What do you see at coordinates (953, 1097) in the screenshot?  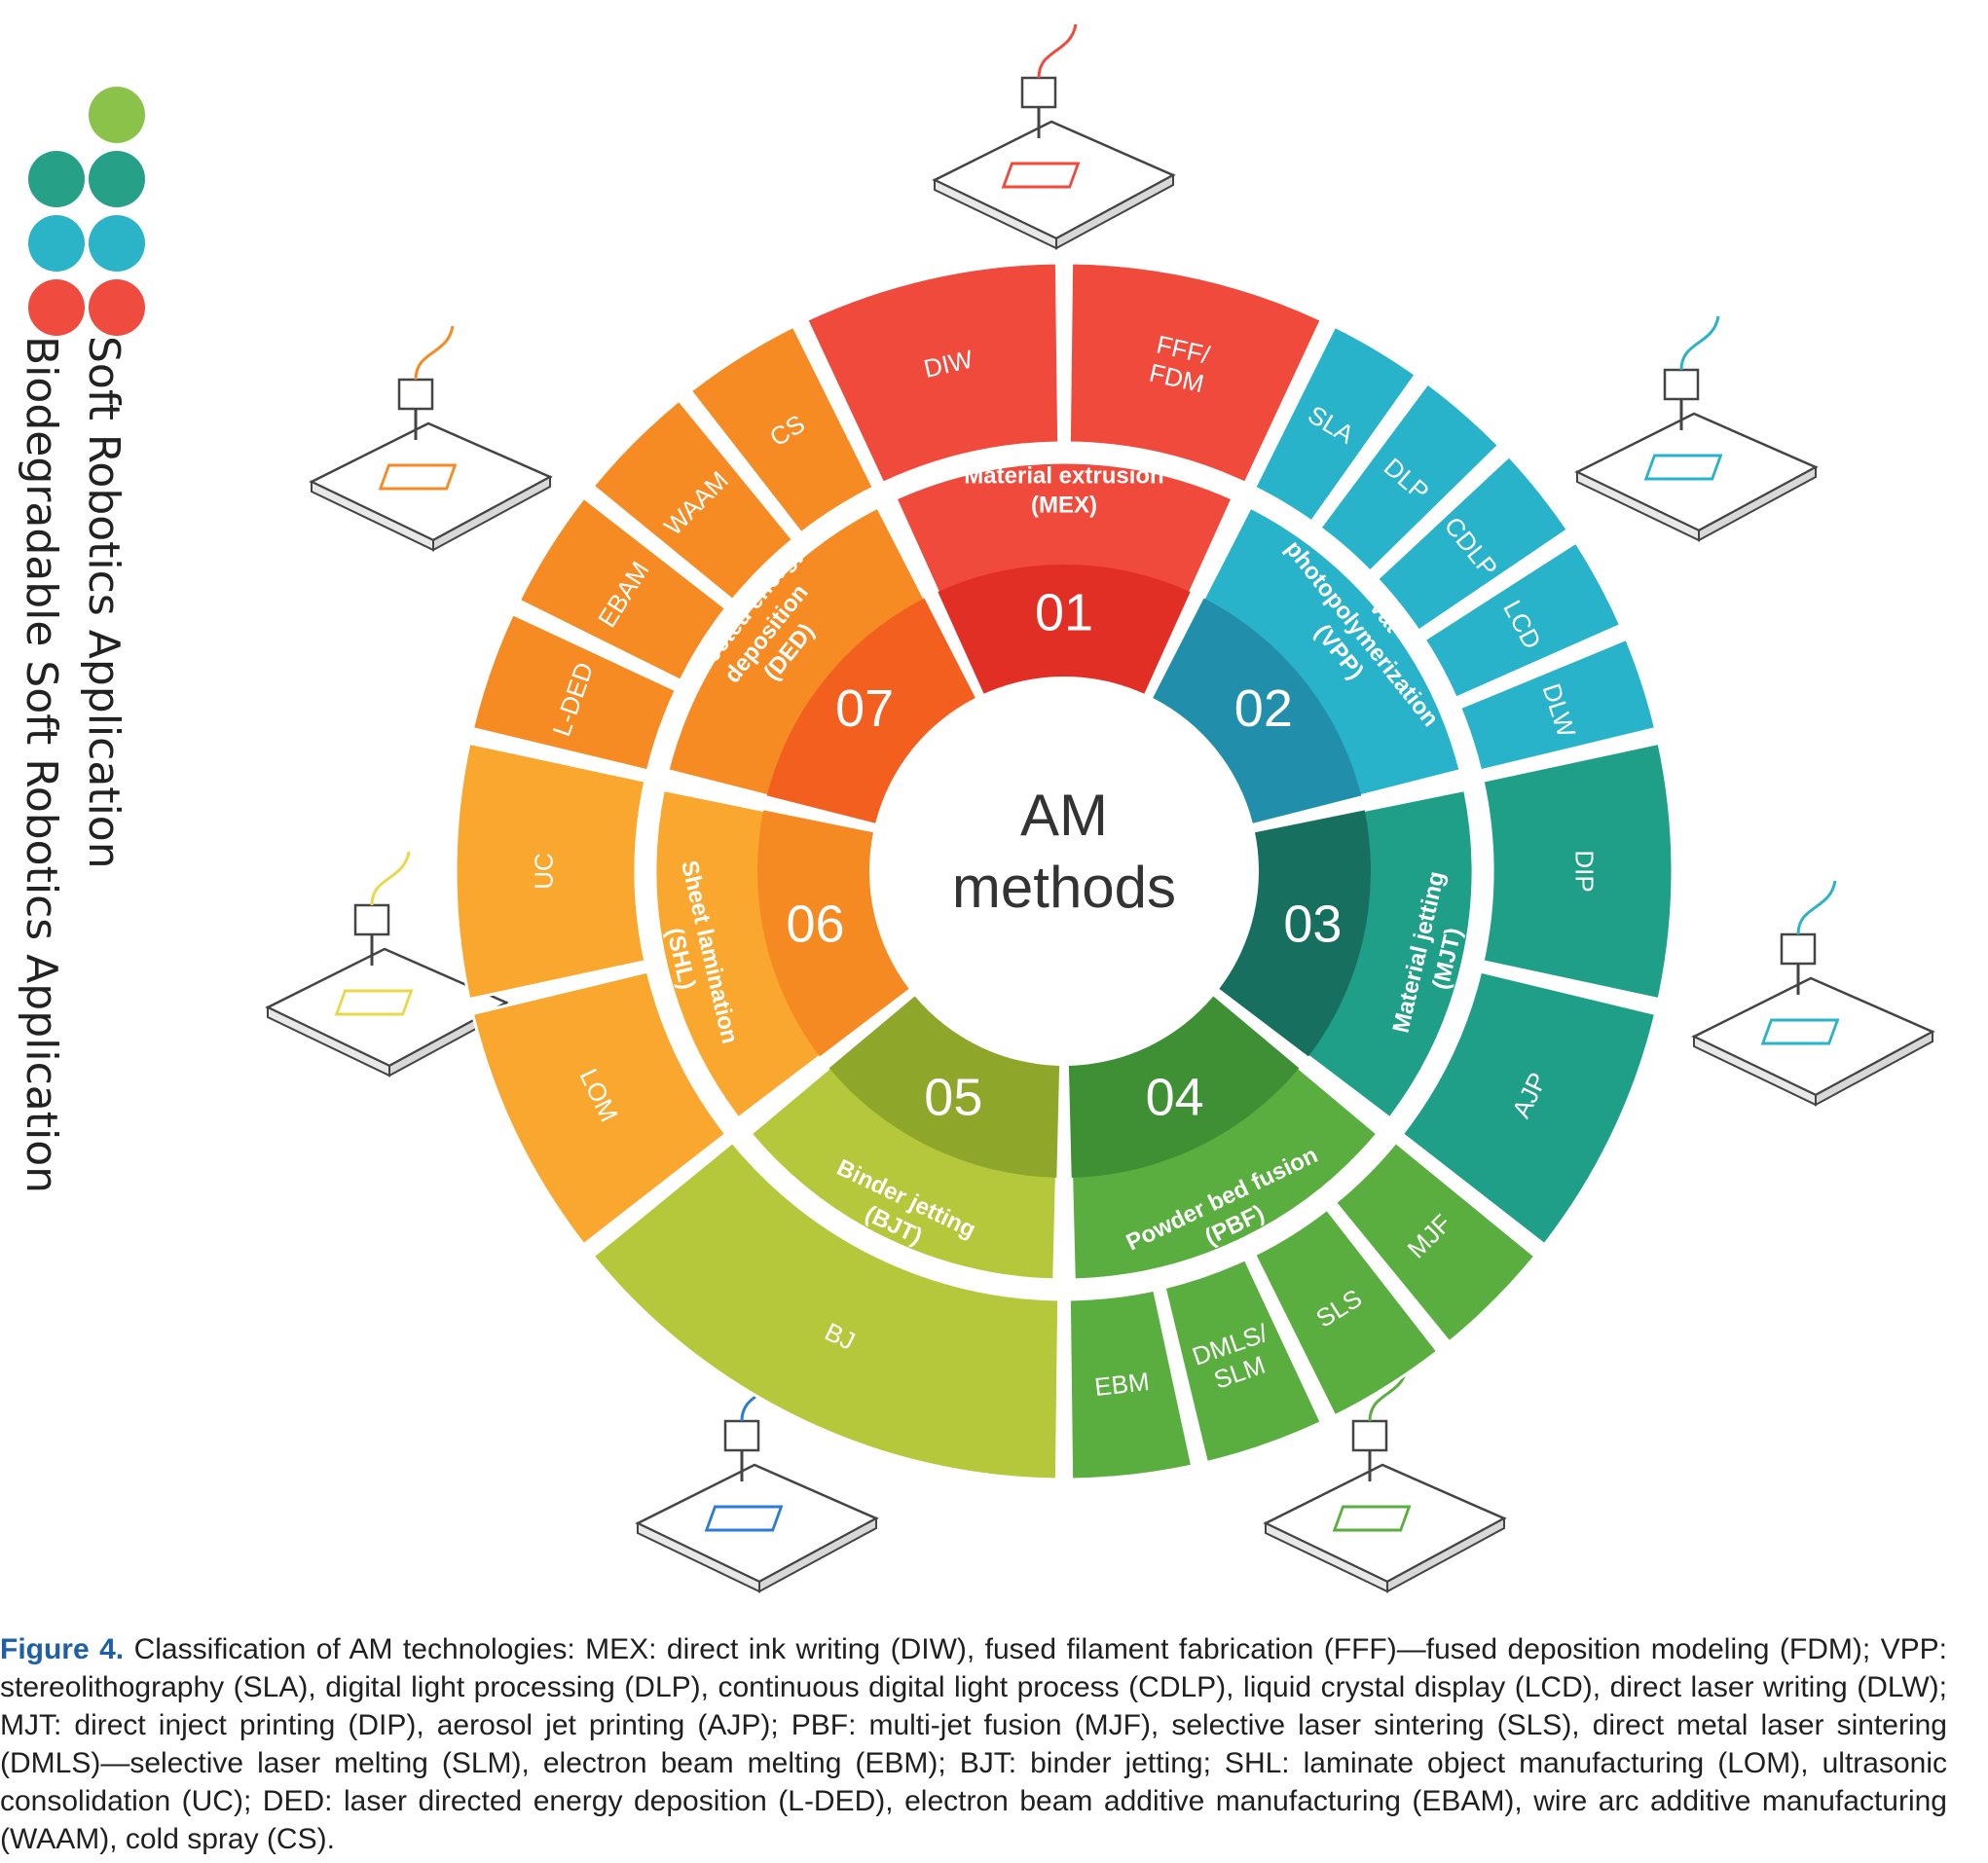 I see `category-number: 05` at bounding box center [953, 1097].